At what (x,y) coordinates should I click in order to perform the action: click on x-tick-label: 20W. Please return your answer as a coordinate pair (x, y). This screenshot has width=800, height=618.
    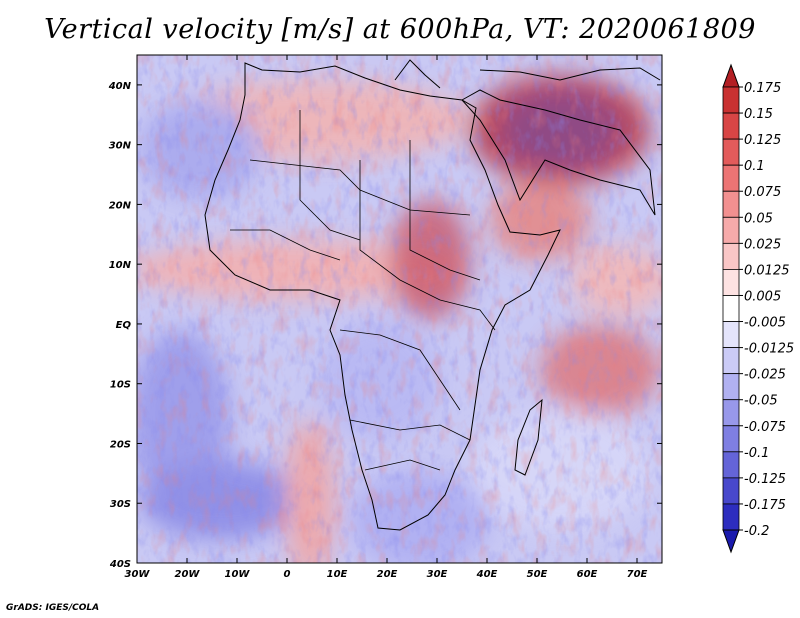
    Looking at the image, I should click on (188, 574).